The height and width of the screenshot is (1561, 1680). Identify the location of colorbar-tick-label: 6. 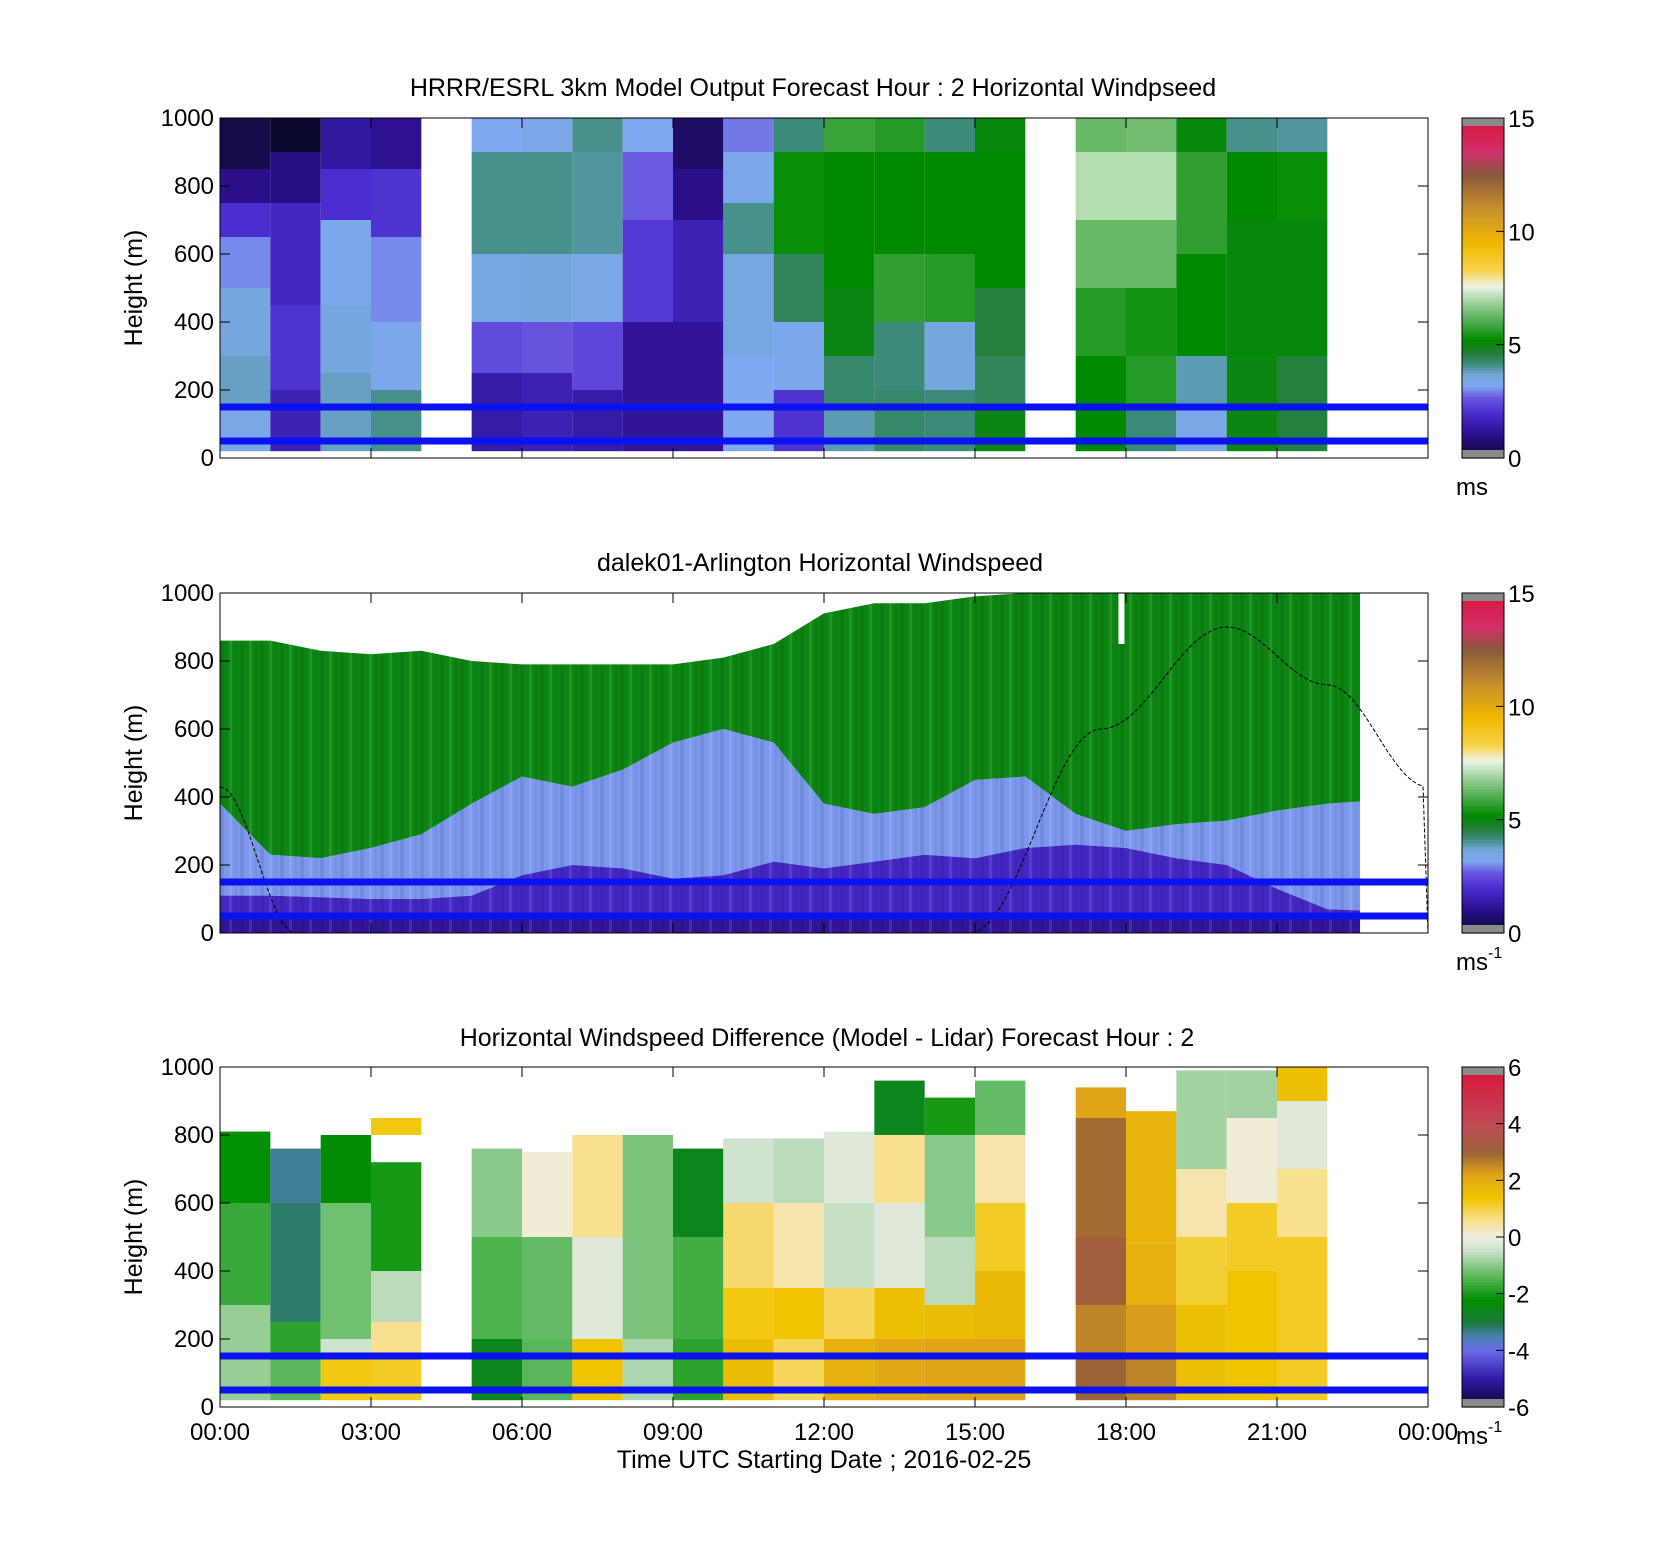
(1514, 1068).